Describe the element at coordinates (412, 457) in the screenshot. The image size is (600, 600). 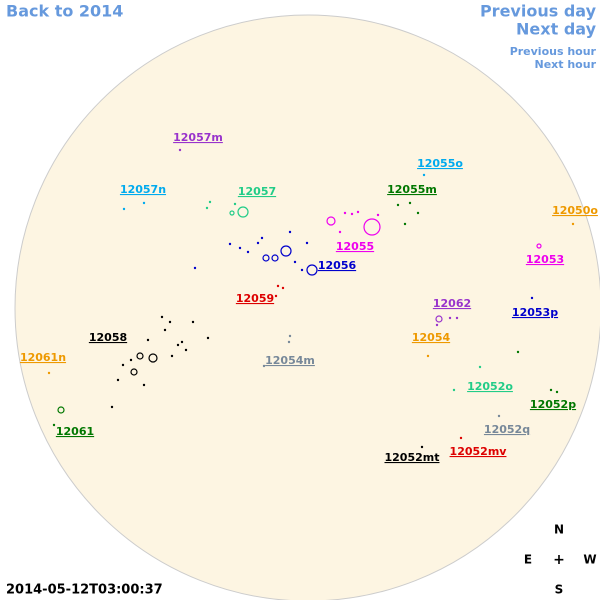
I see `group-label: 12052mt` at that location.